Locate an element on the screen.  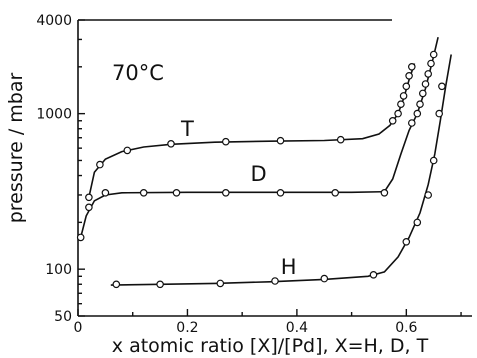
x-tick-label: 0.6 is located at coordinates (406, 328).